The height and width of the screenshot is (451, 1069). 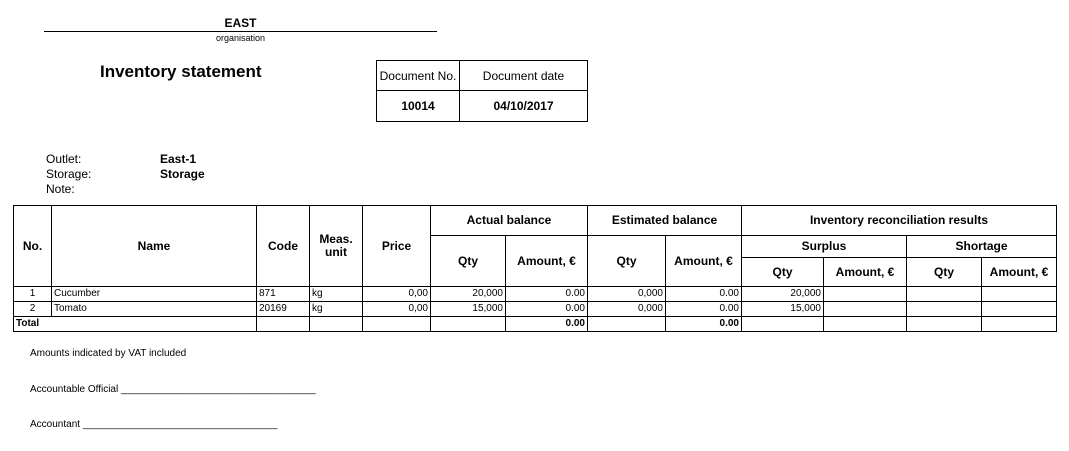 What do you see at coordinates (1019, 272) in the screenshot?
I see `col-shortage-amount: Amount, €` at bounding box center [1019, 272].